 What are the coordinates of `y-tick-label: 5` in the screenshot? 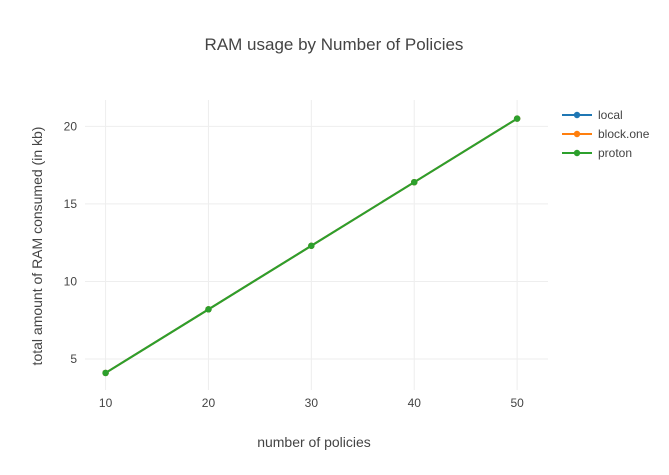 It's located at (73, 359).